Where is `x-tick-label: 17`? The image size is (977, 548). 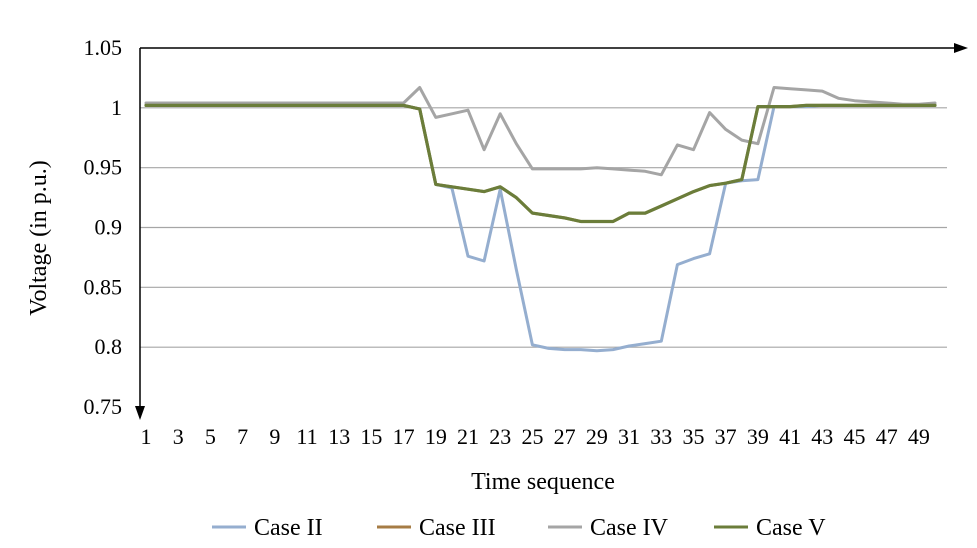 x-tick-label: 17 is located at coordinates (404, 436).